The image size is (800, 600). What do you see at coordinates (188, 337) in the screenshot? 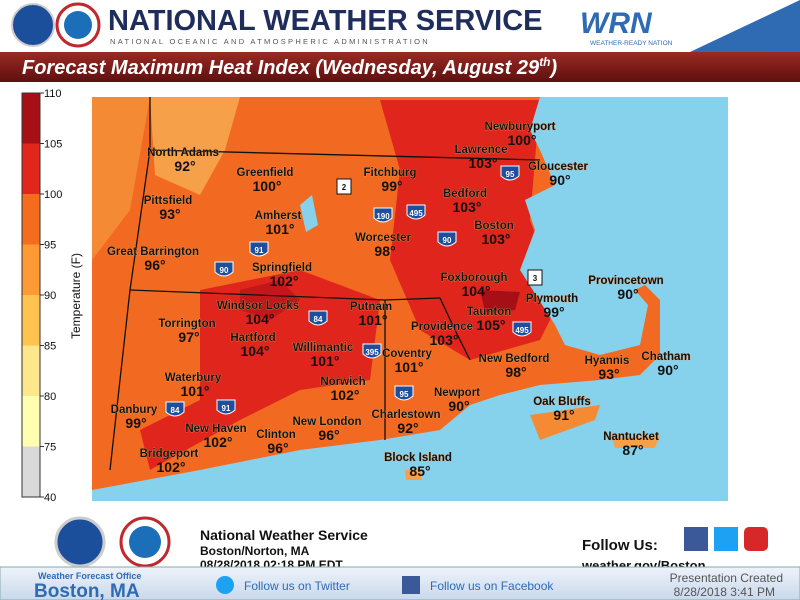
I see `city-heat-index: 97°` at bounding box center [188, 337].